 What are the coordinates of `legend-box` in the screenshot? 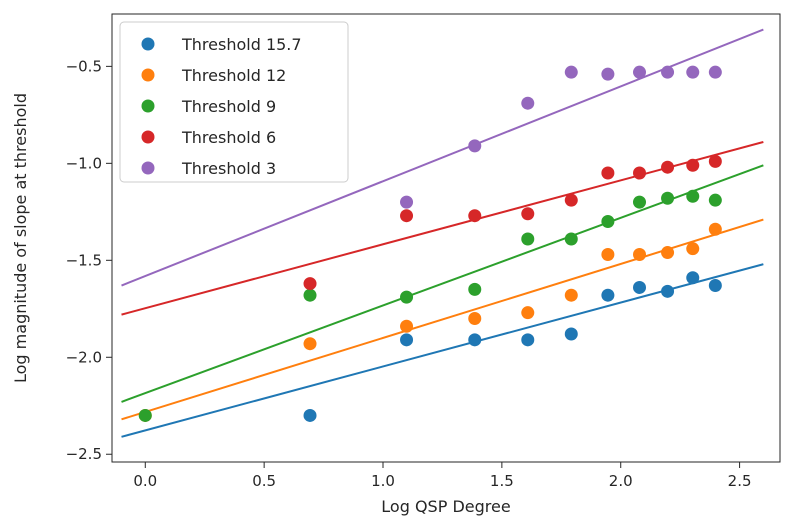 It's located at (234, 102).